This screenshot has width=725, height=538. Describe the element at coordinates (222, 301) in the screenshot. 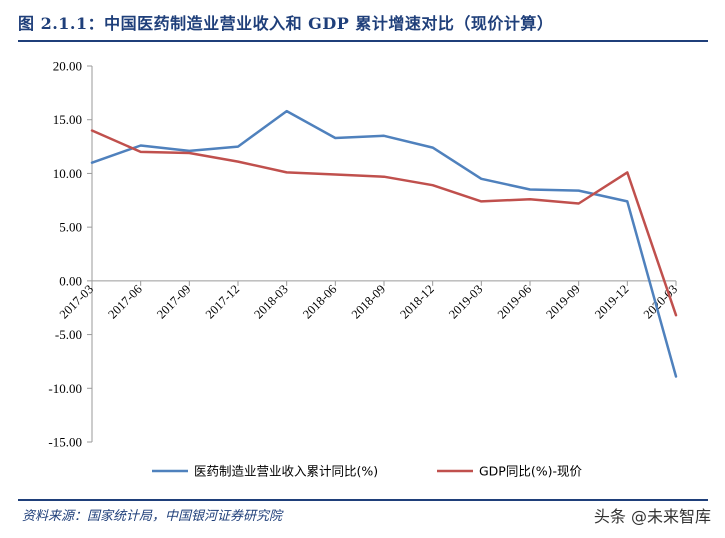

I see `x-tick-label: 2017-12` at that location.